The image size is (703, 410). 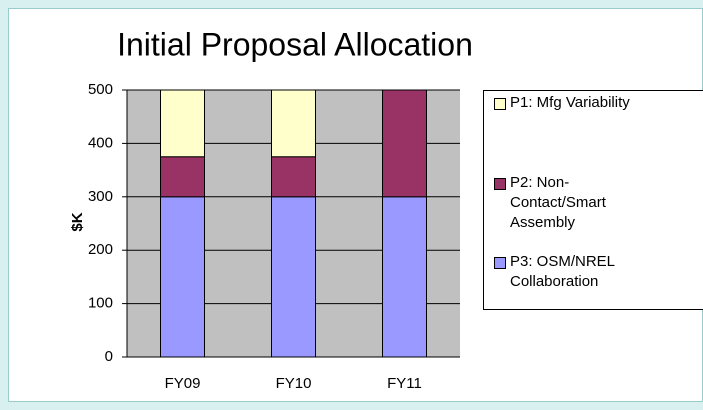 I want to click on legend-entry: P3: OSM/NREL Collaboration, so click(x=596, y=272).